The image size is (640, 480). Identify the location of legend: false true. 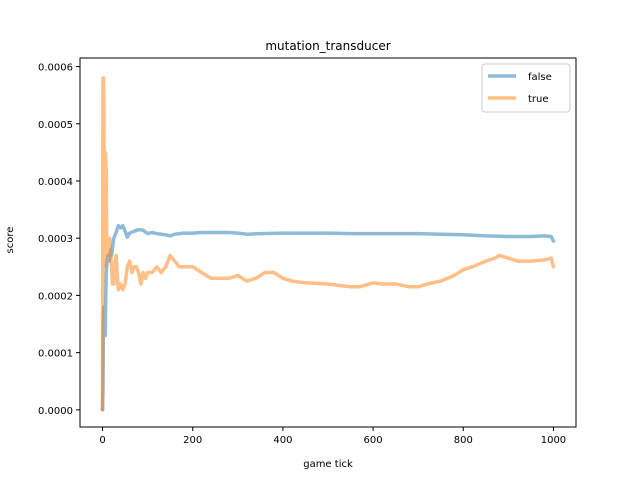
(526, 88).